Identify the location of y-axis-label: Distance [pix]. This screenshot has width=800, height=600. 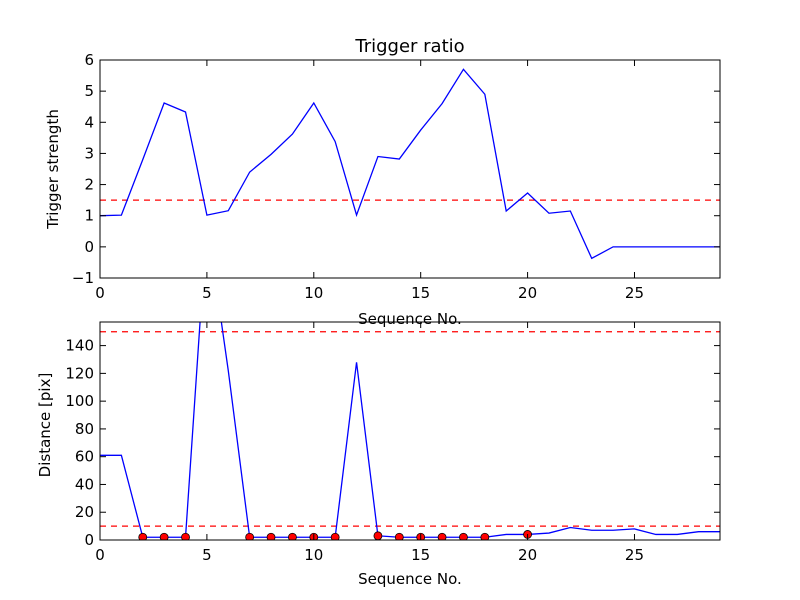
(45, 425).